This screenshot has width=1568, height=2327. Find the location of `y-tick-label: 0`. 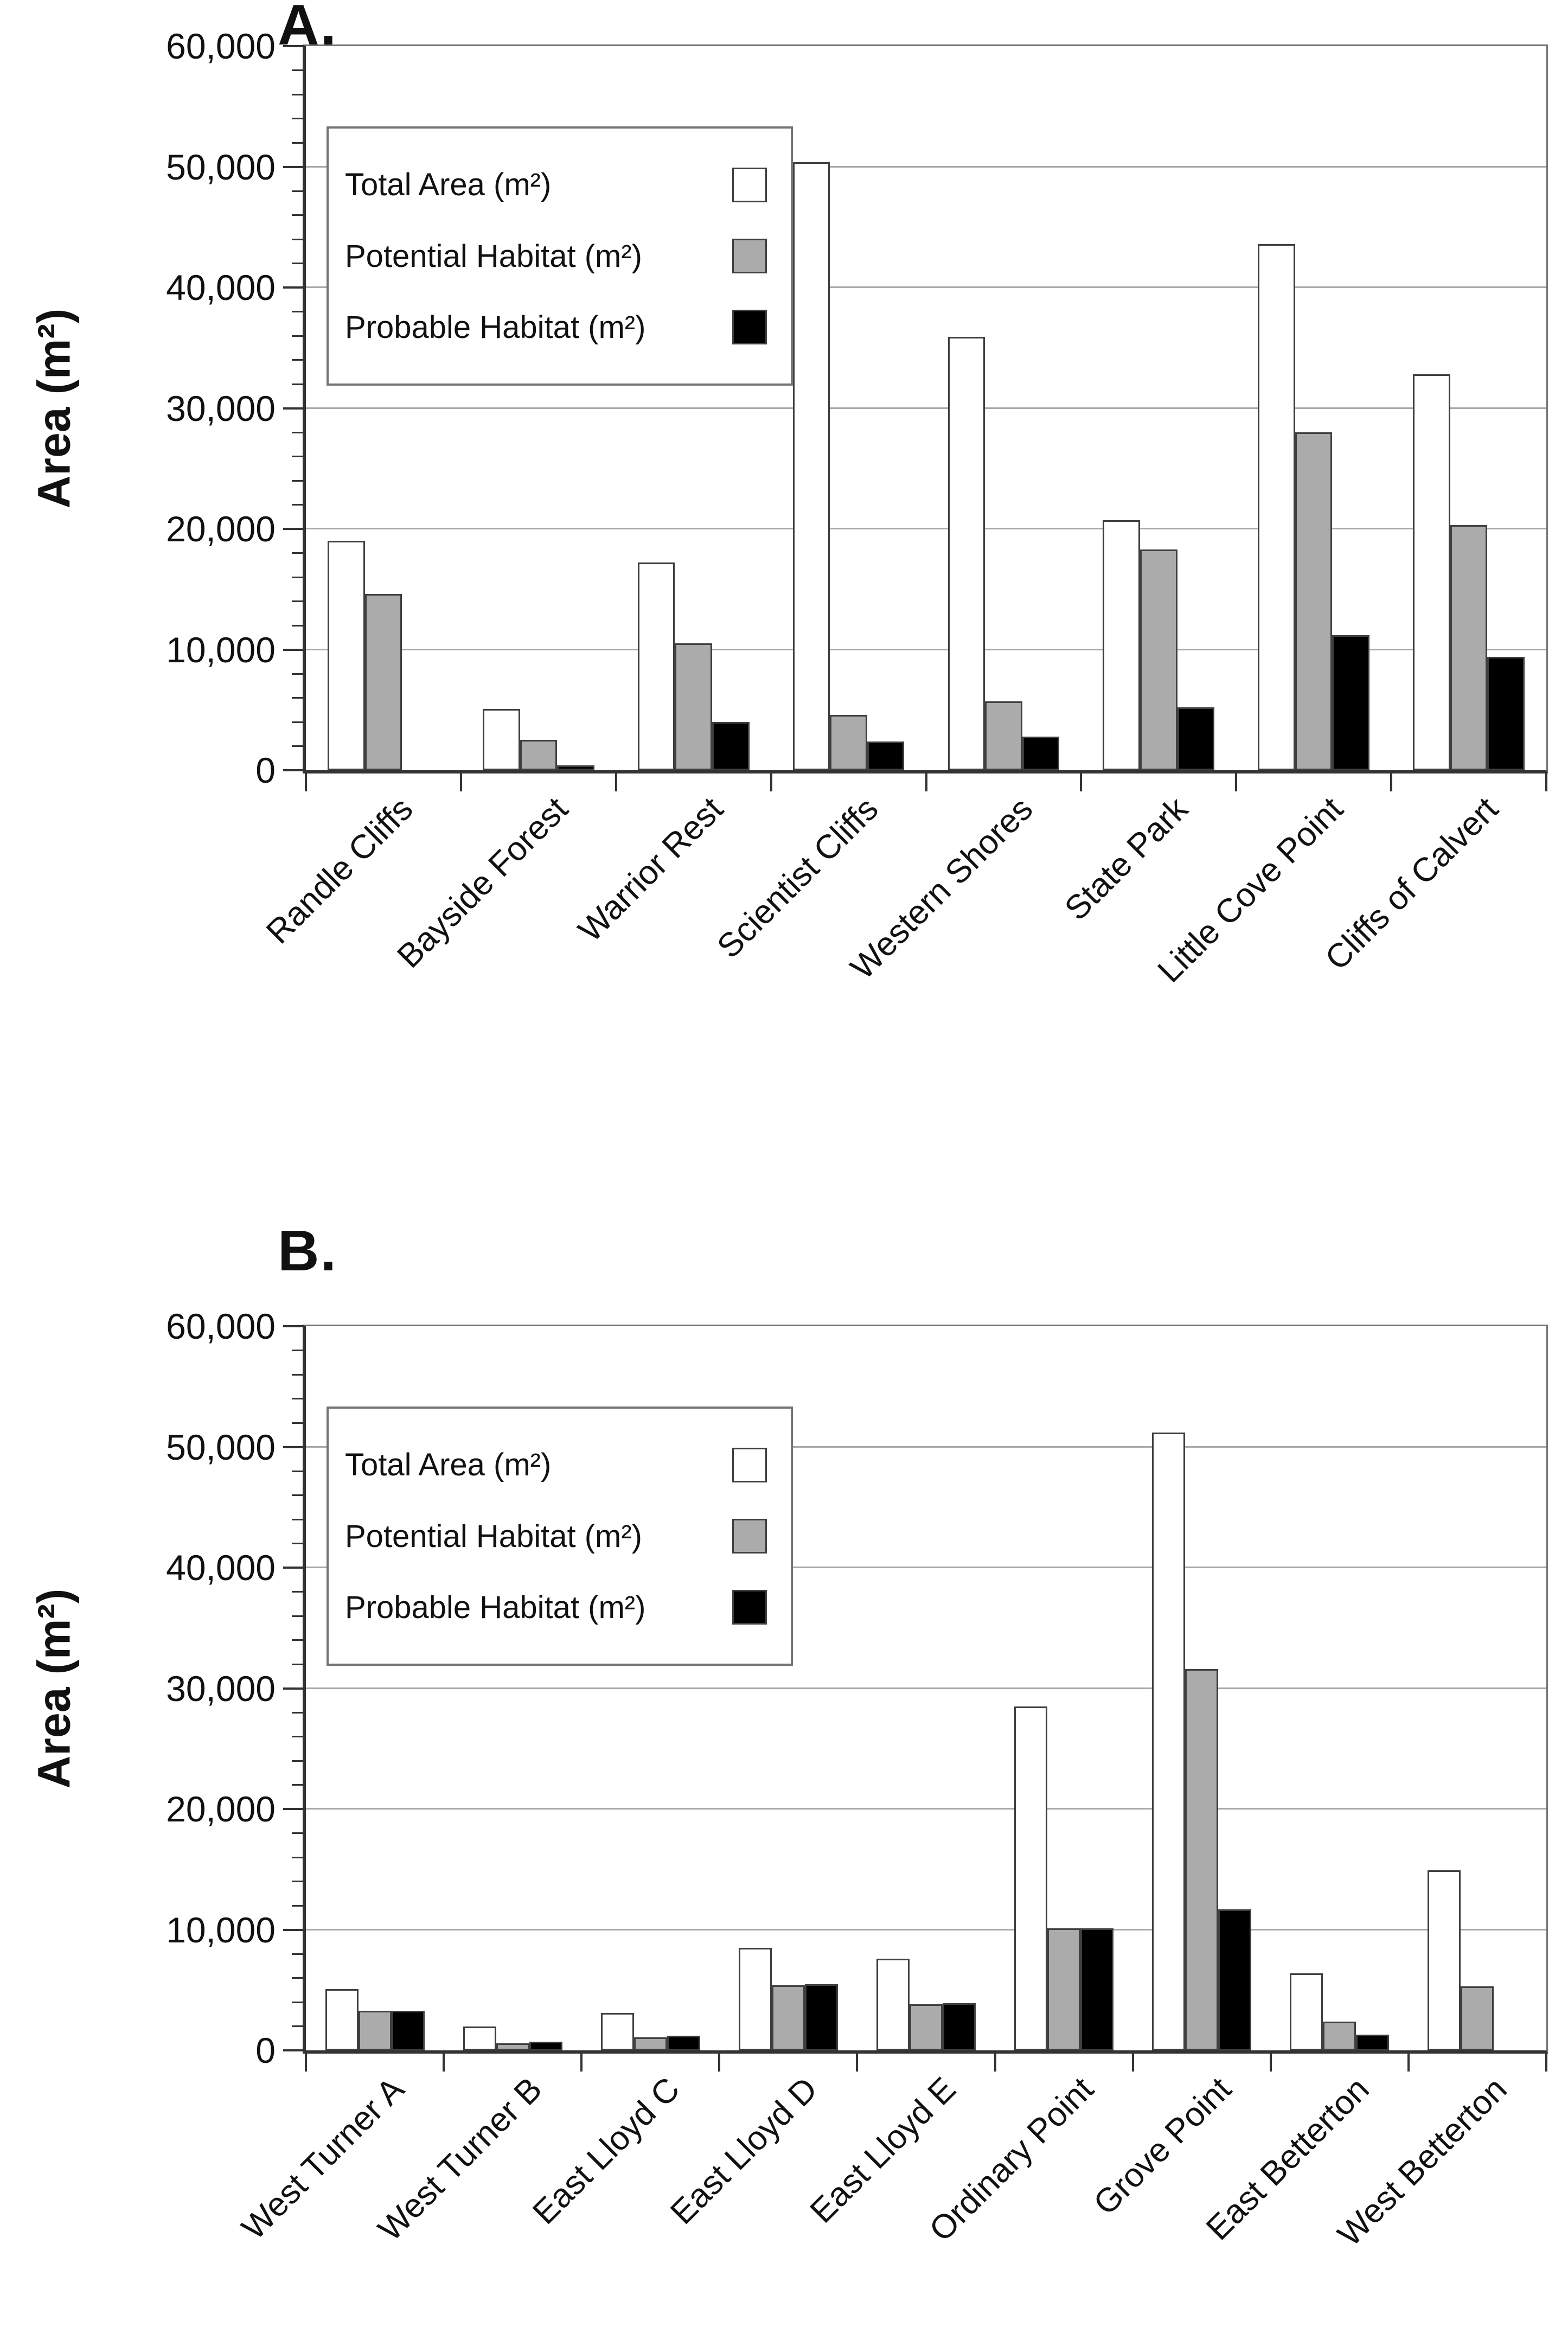

y-tick-label: 0 is located at coordinates (265, 770).